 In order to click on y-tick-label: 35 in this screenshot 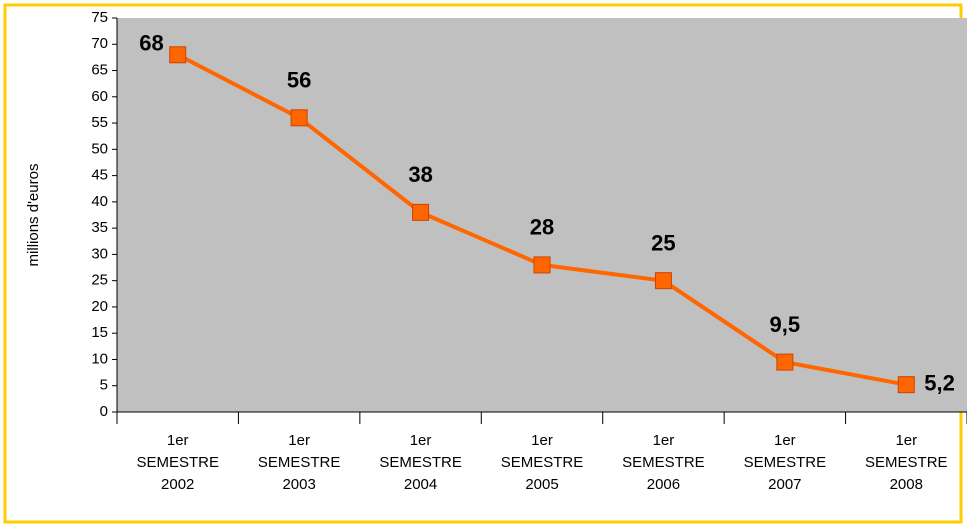, I will do `click(99, 227)`.